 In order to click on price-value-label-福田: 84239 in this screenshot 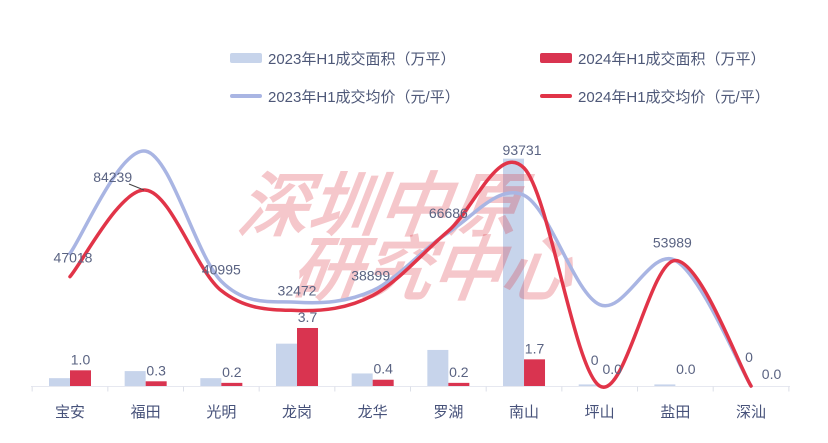, I will do `click(112, 177)`.